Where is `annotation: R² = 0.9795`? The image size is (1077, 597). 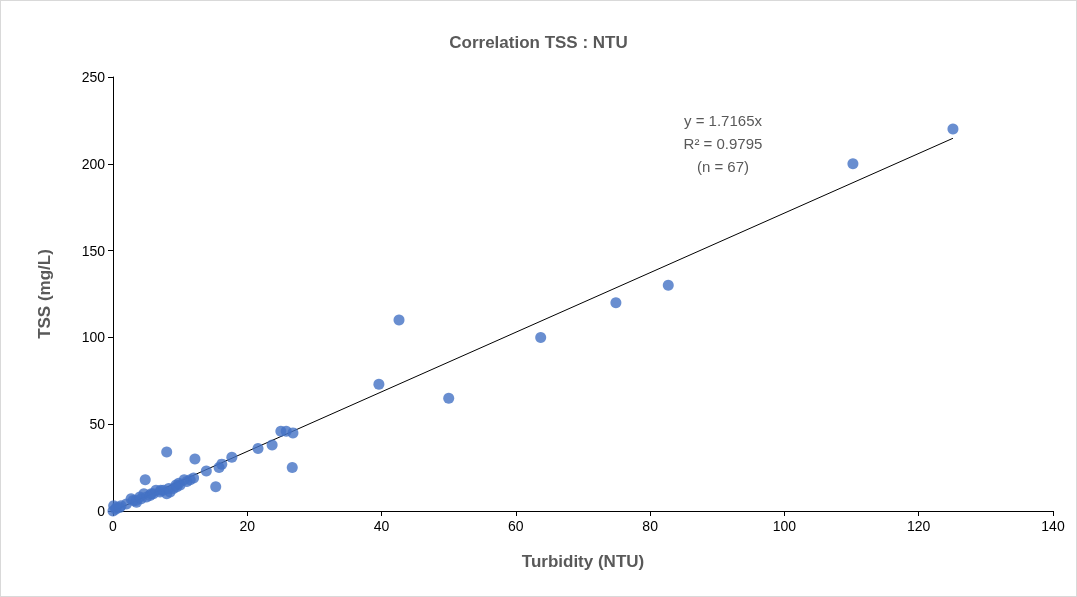 annotation: R² = 0.9795 is located at coordinates (723, 143).